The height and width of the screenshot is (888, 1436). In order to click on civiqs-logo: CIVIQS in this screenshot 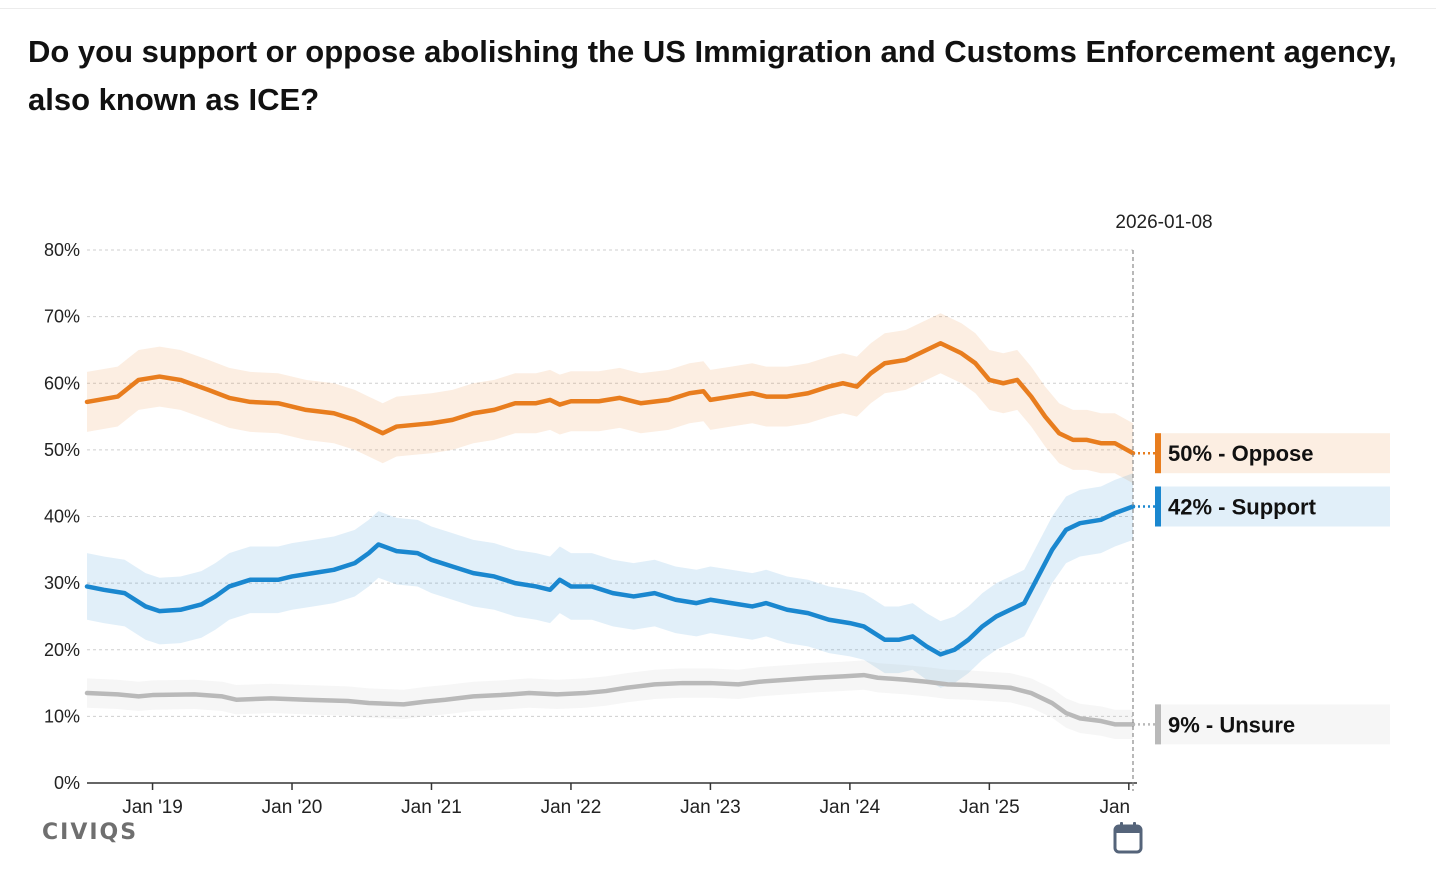, I will do `click(90, 832)`.